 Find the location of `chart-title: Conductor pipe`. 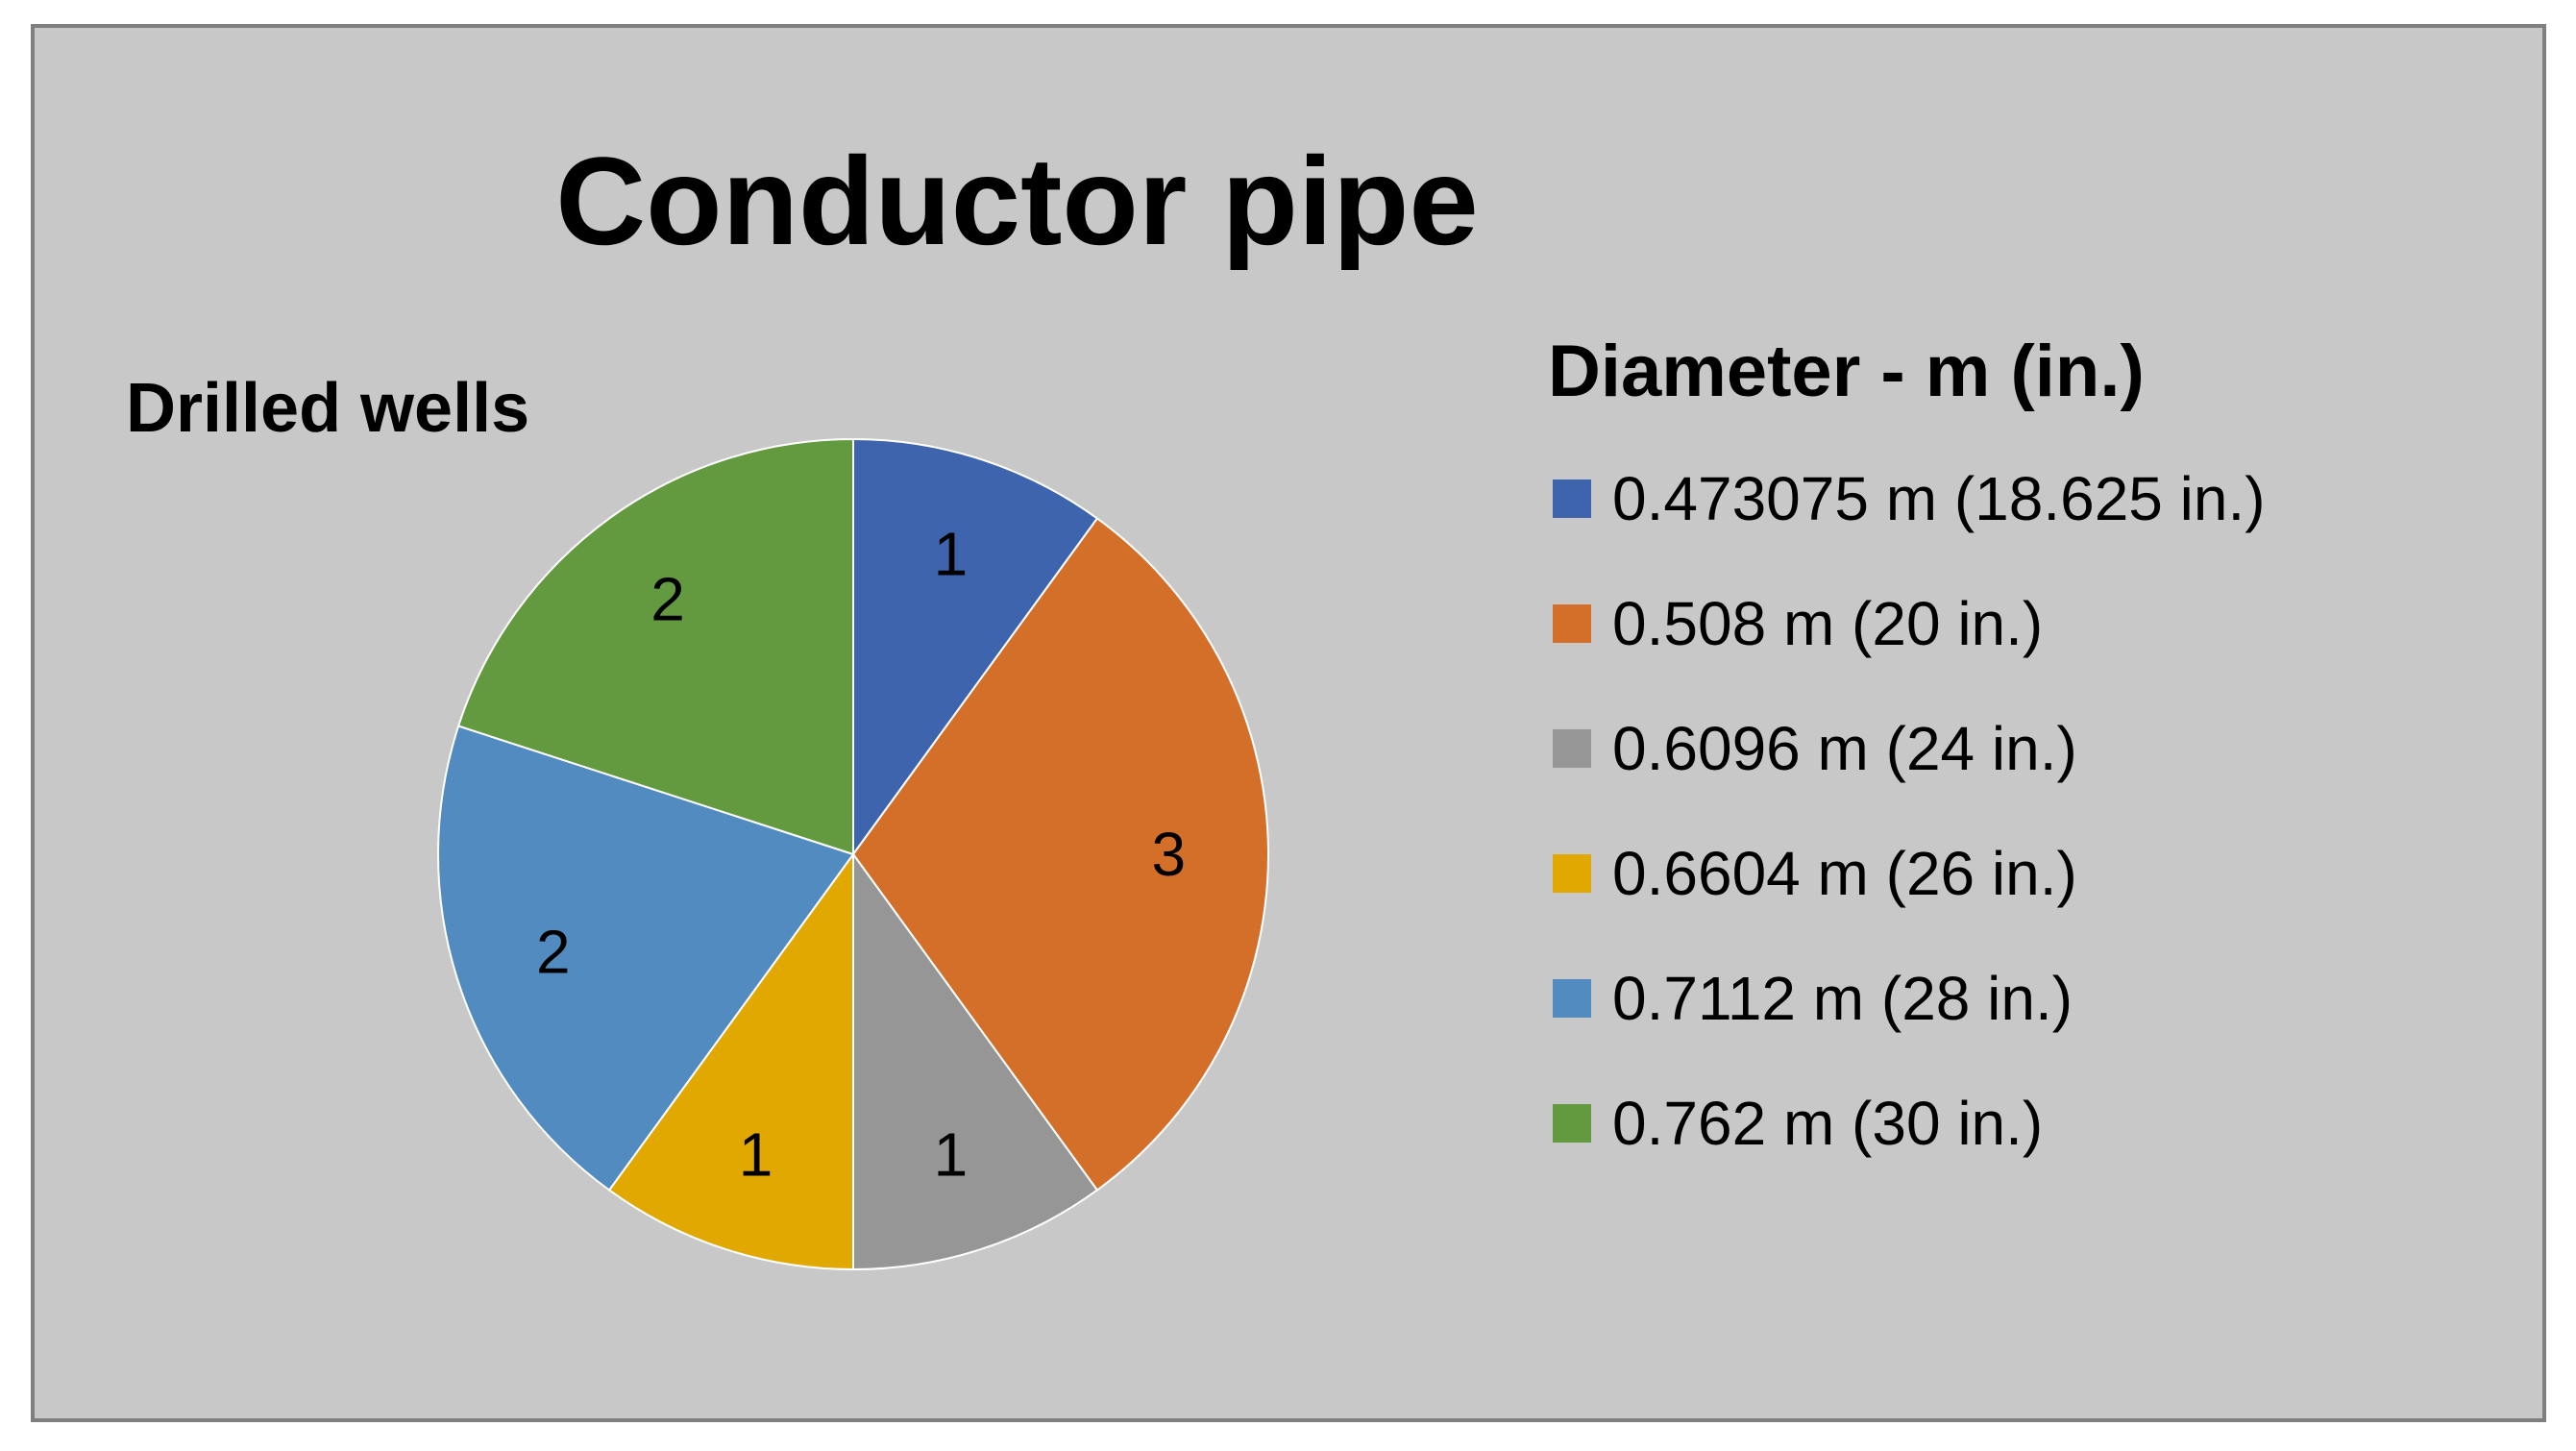

chart-title: Conductor pipe is located at coordinates (1017, 201).